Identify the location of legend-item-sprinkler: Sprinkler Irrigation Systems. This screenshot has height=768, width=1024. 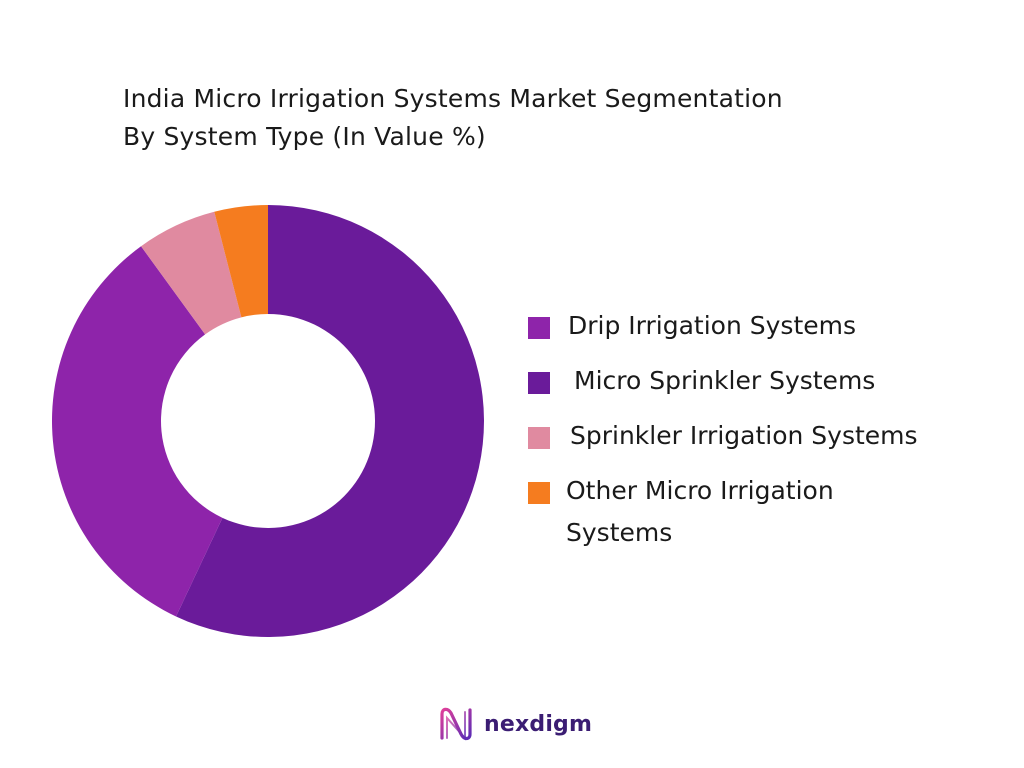
(768, 436).